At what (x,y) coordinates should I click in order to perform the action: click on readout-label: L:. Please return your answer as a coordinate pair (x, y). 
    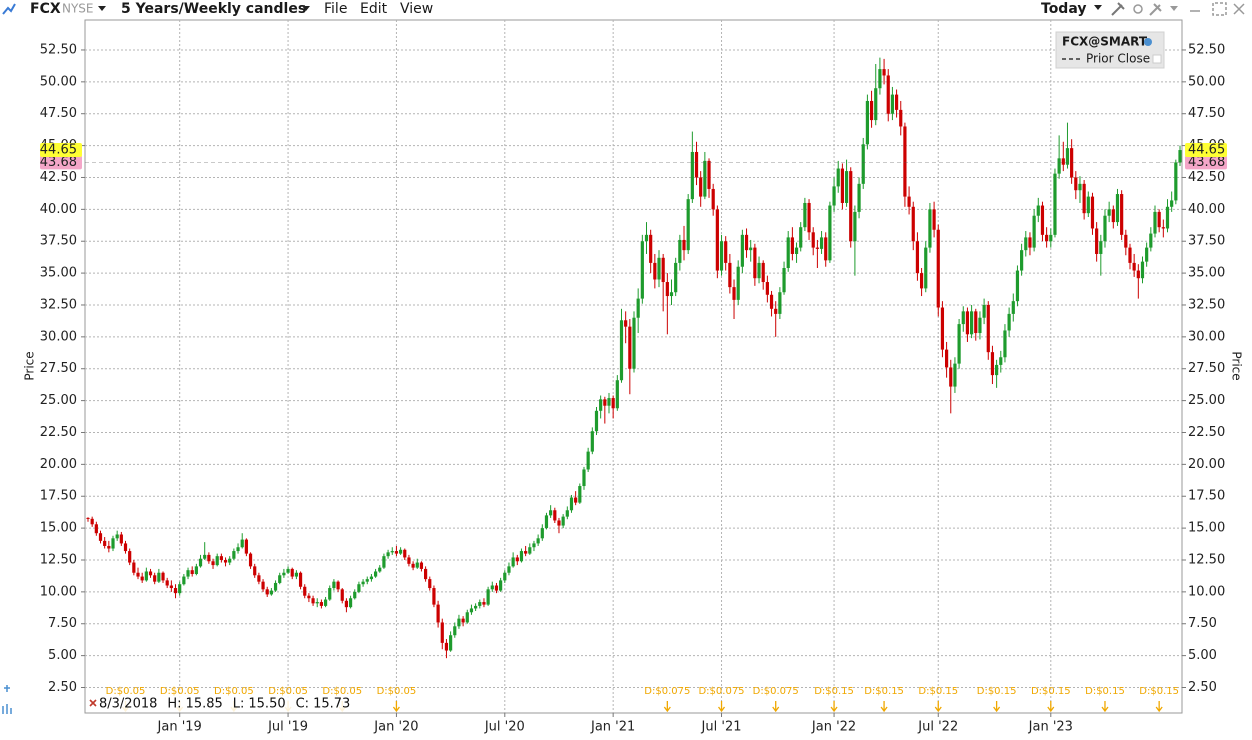
    Looking at the image, I should click on (239, 704).